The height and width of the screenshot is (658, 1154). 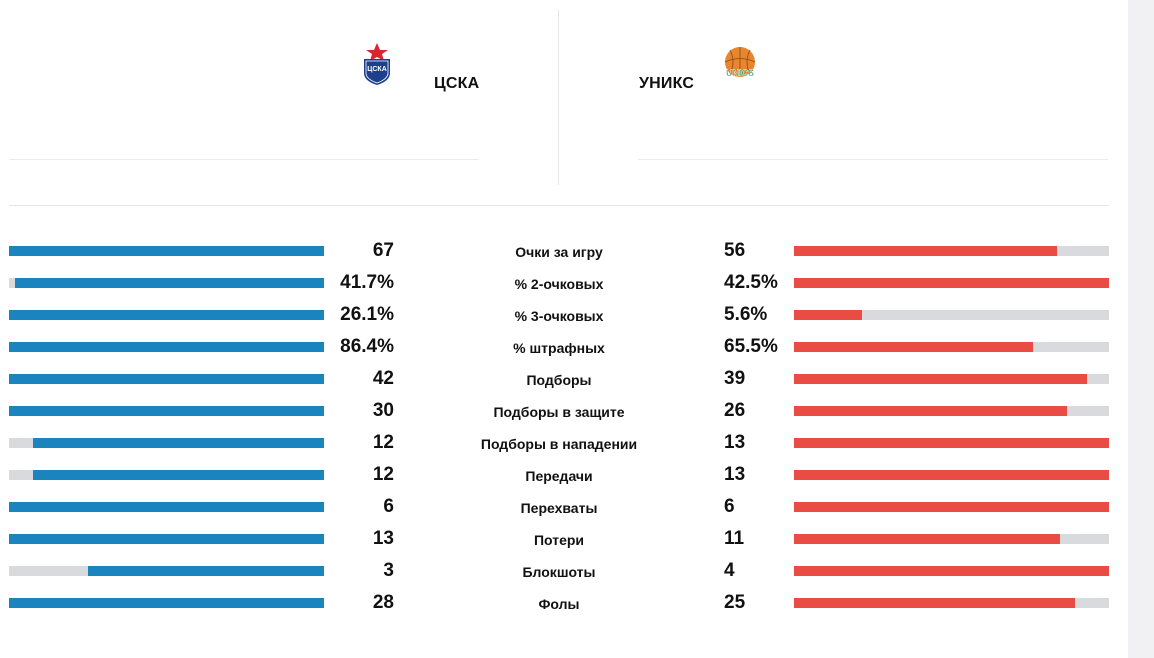 I want to click on home-team-header: ЦСКА ЦСКА, so click(x=244, y=95).